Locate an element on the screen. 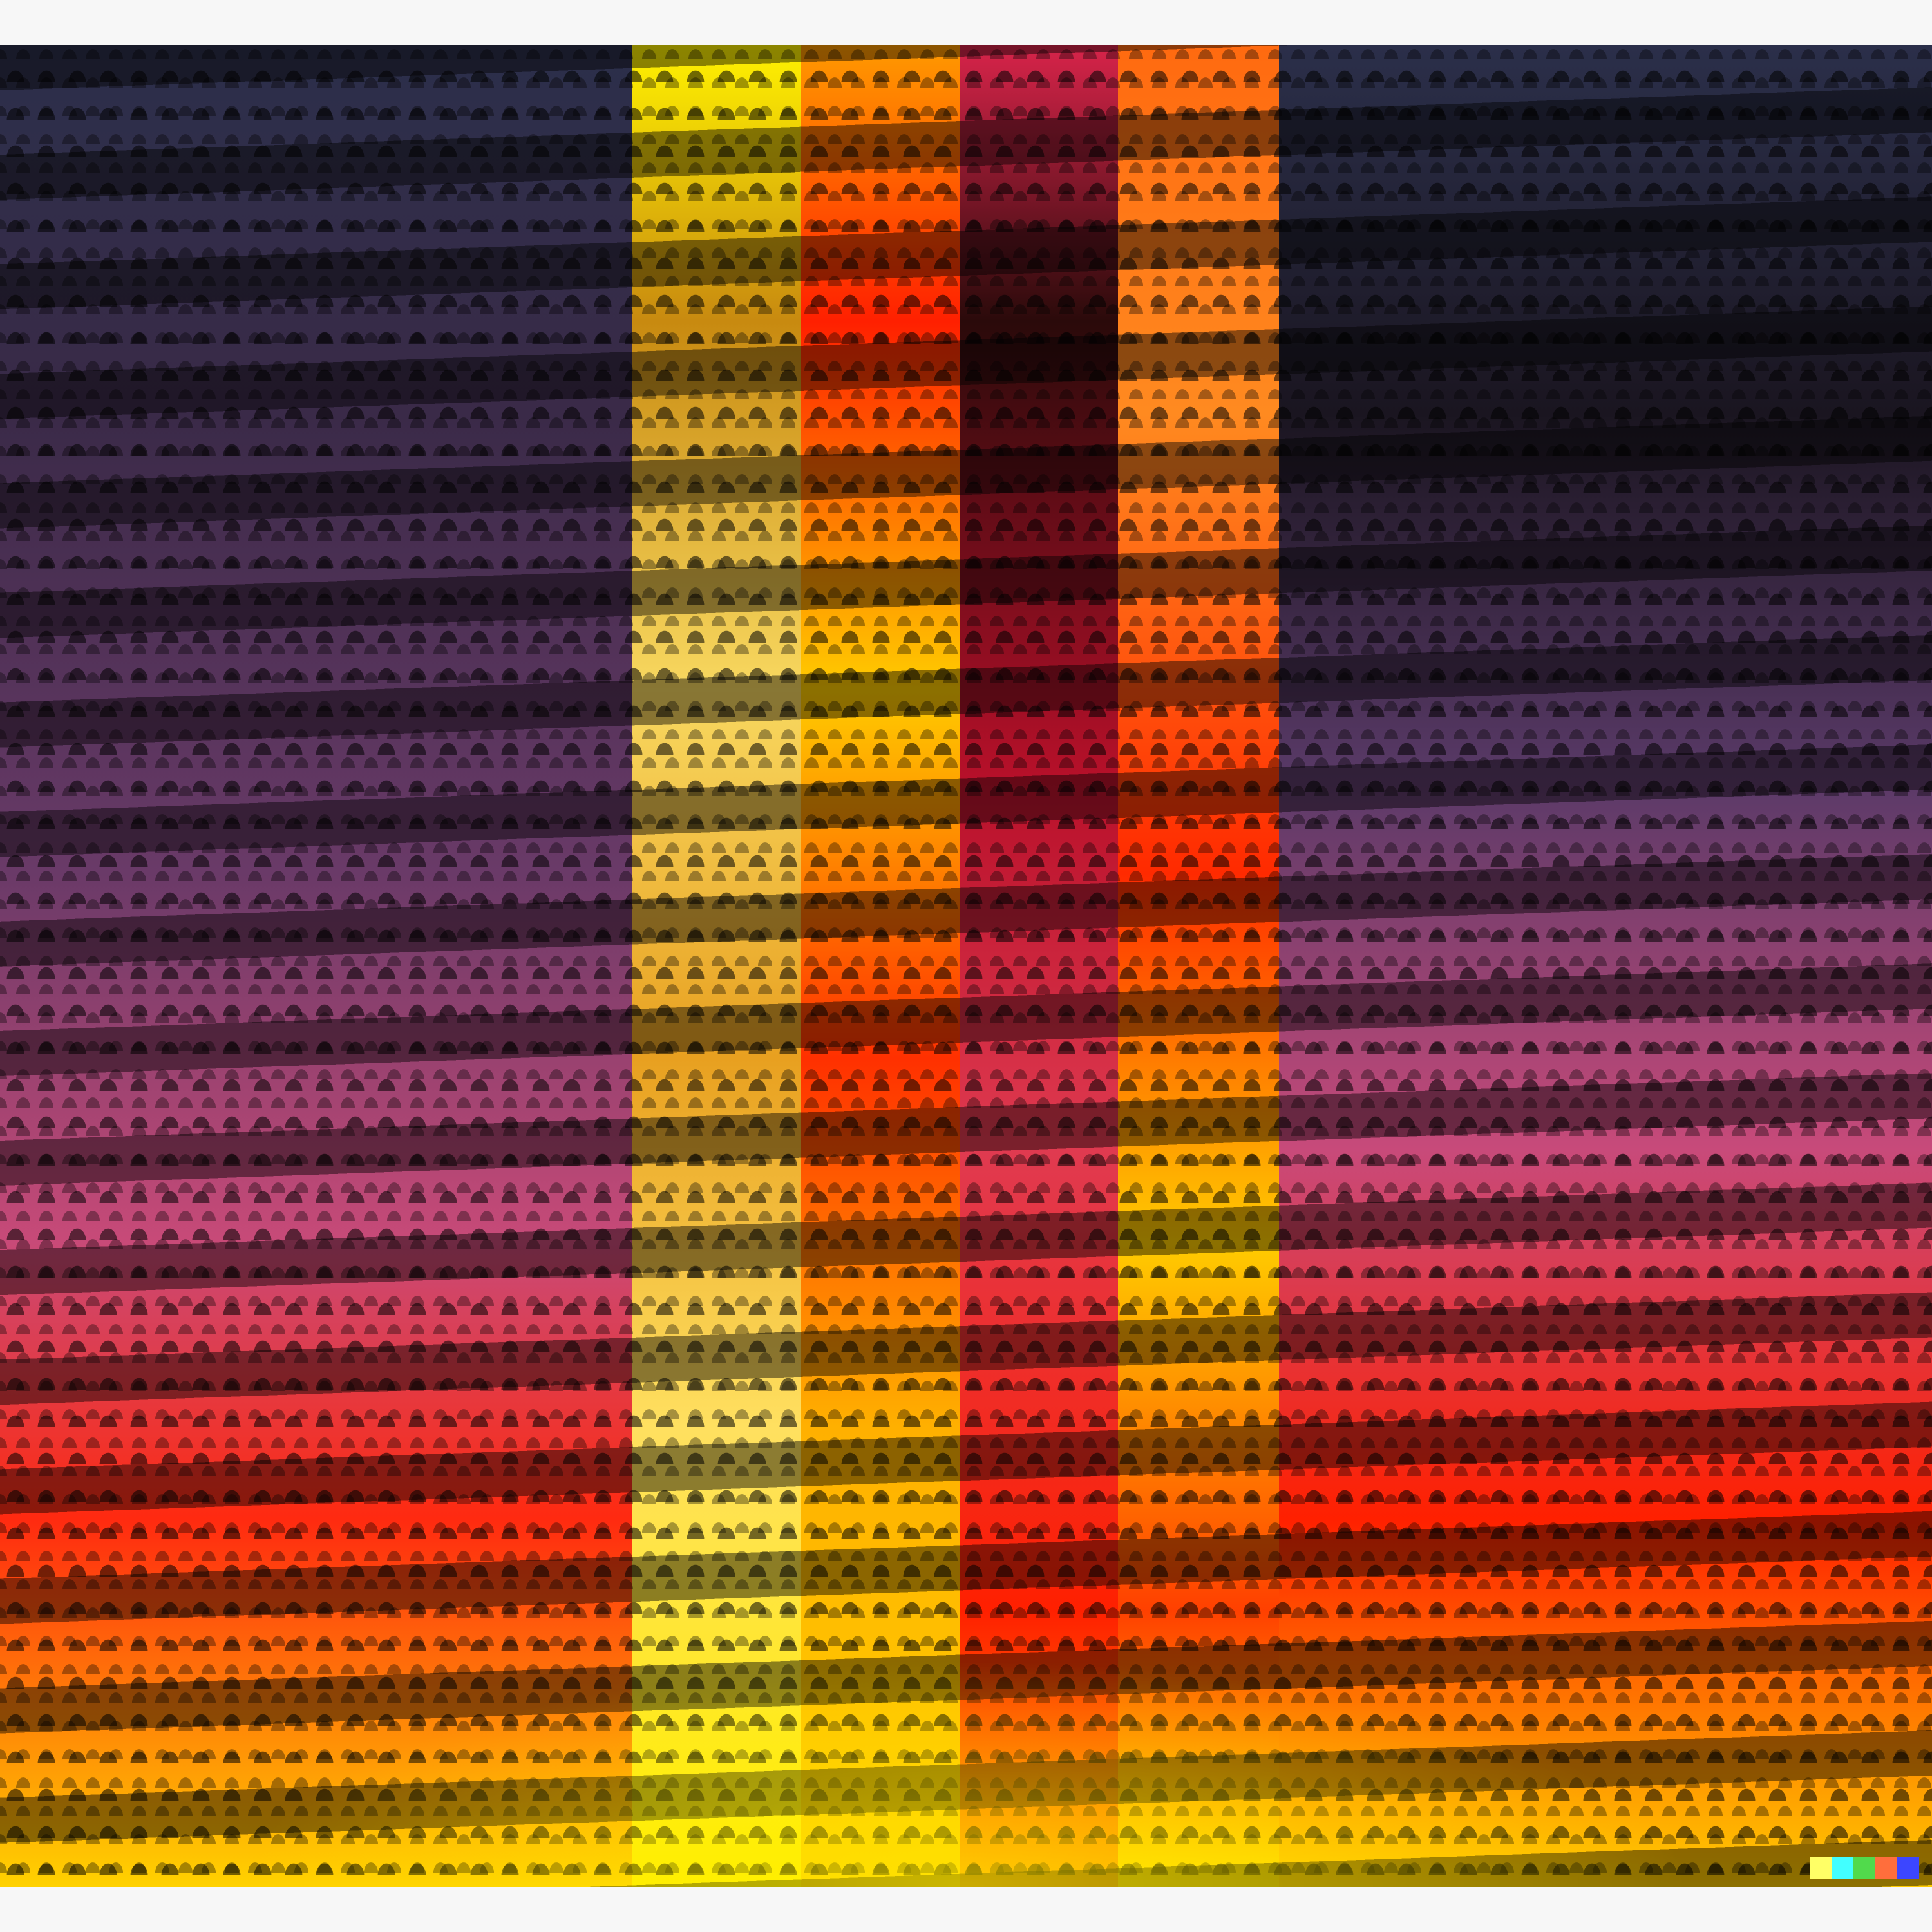 Image resolution: width=1932 pixels, height=1932 pixels. orange-red-column is located at coordinates (1198, 966).